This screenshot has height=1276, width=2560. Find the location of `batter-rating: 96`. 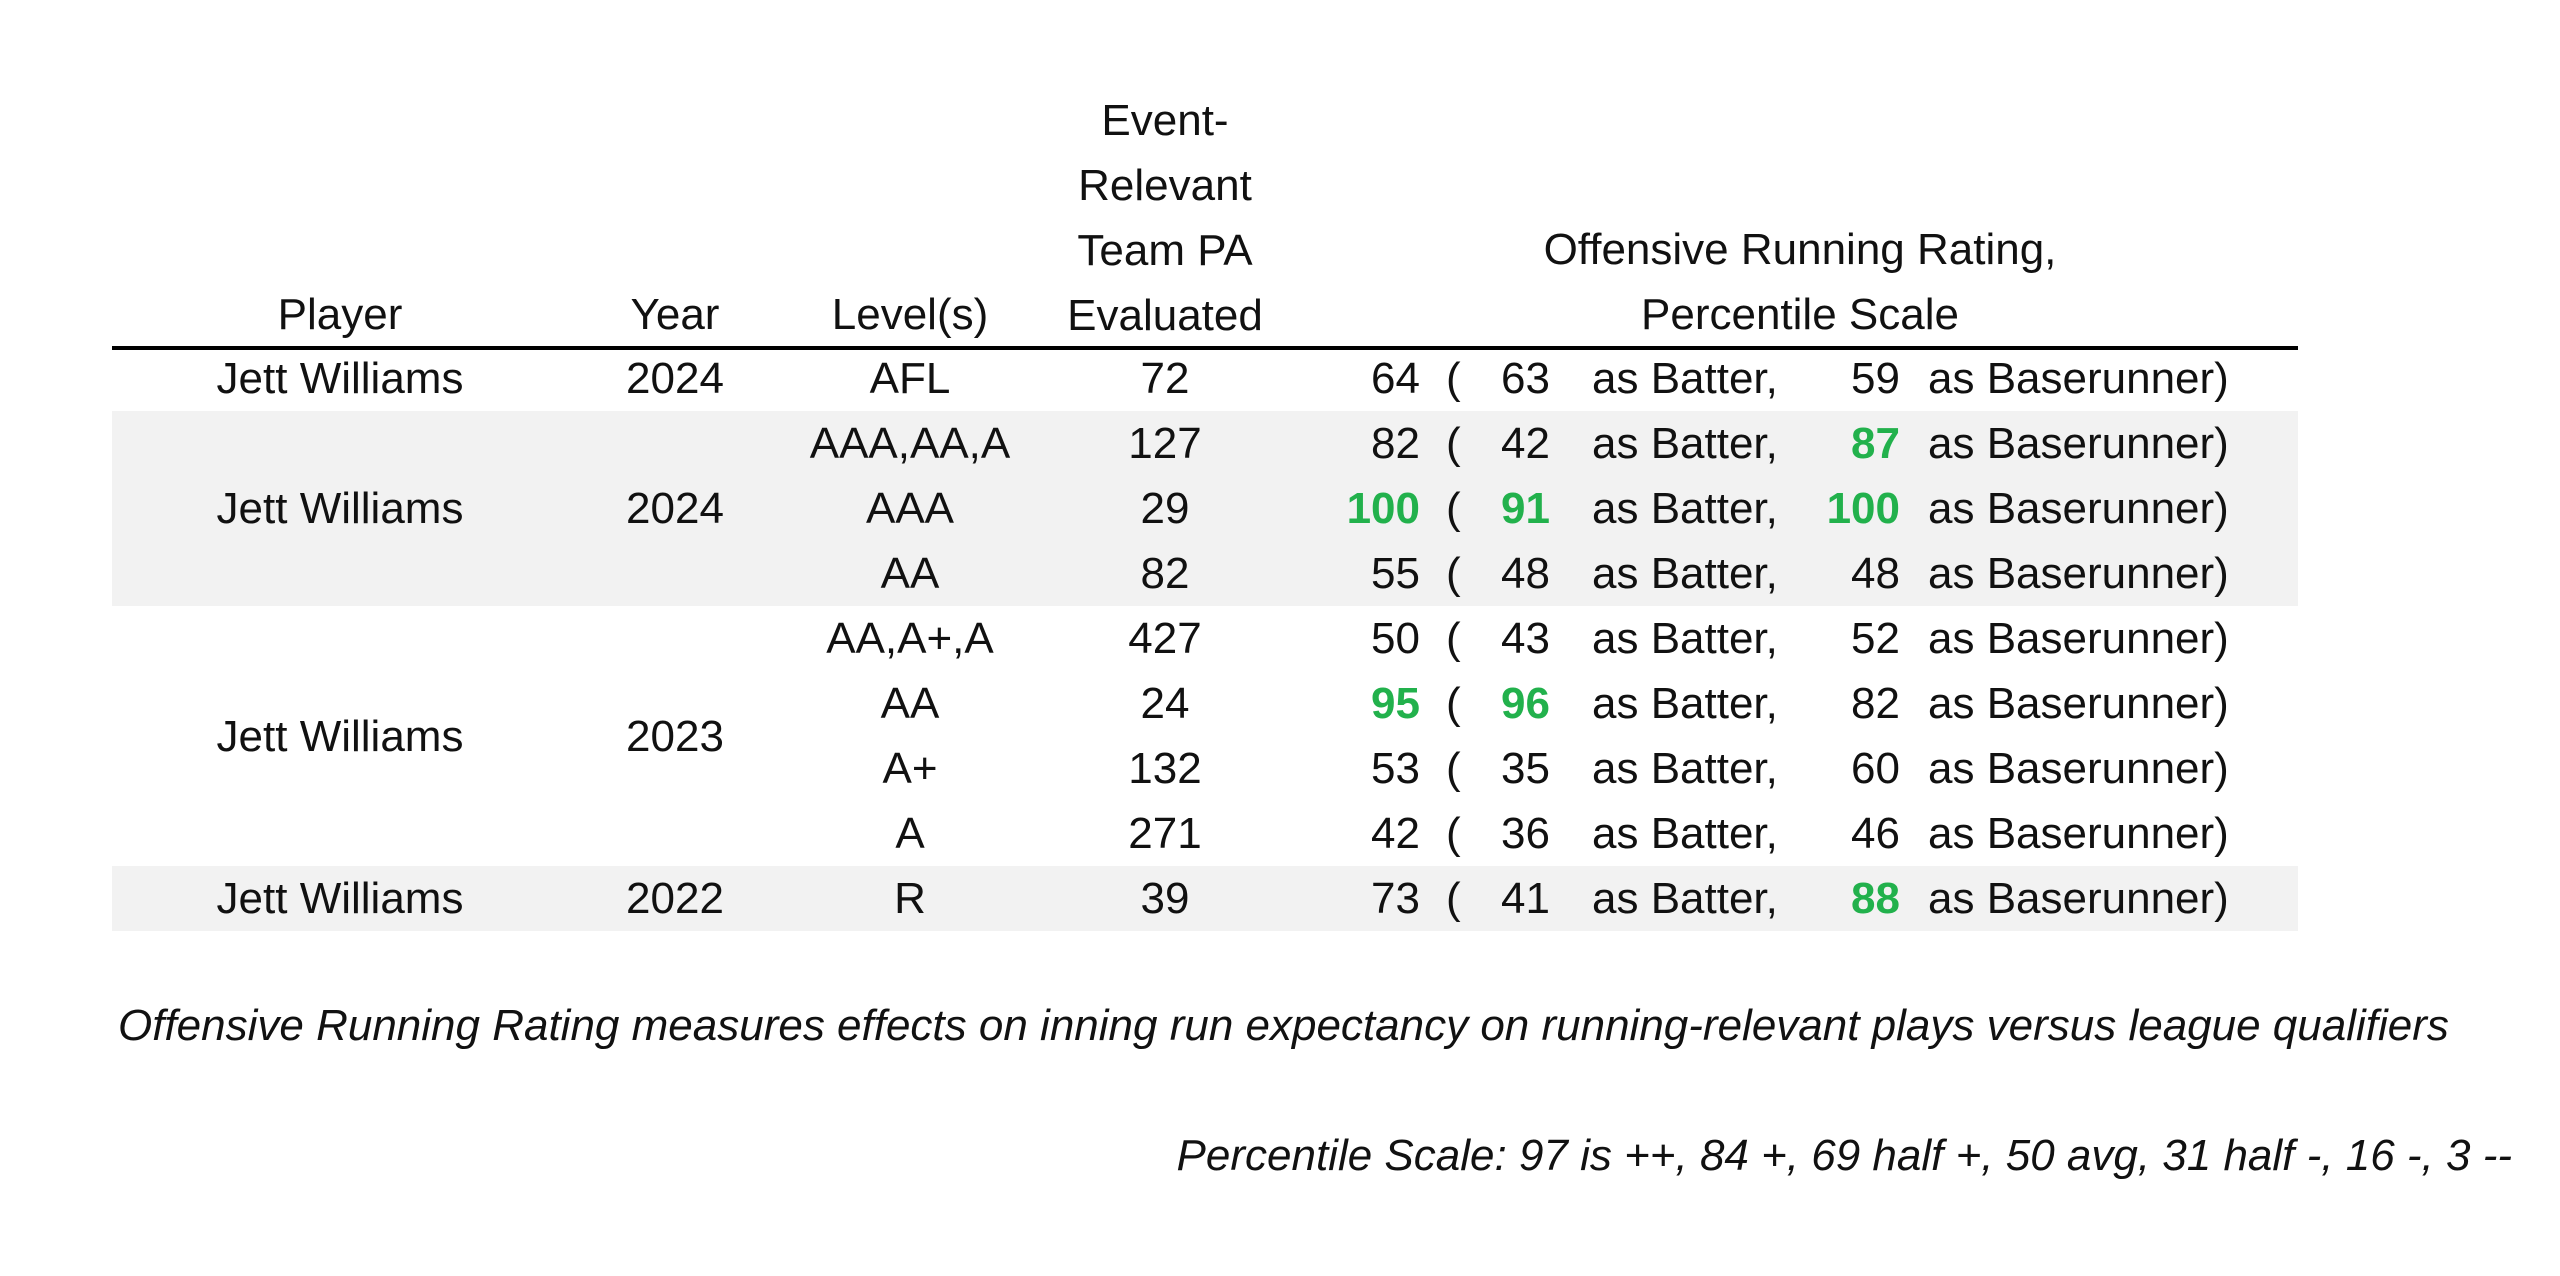

batter-rating: 96 is located at coordinates (1525, 703).